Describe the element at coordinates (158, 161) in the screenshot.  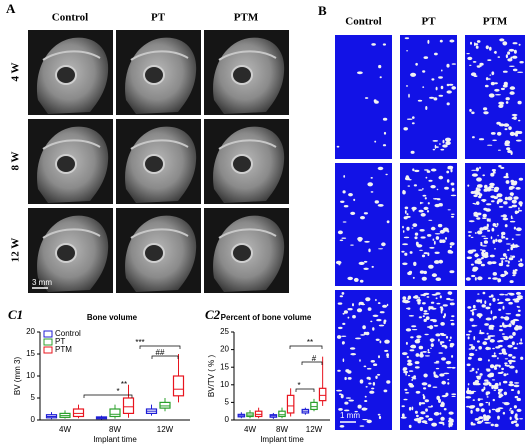
I see `xray-image` at that location.